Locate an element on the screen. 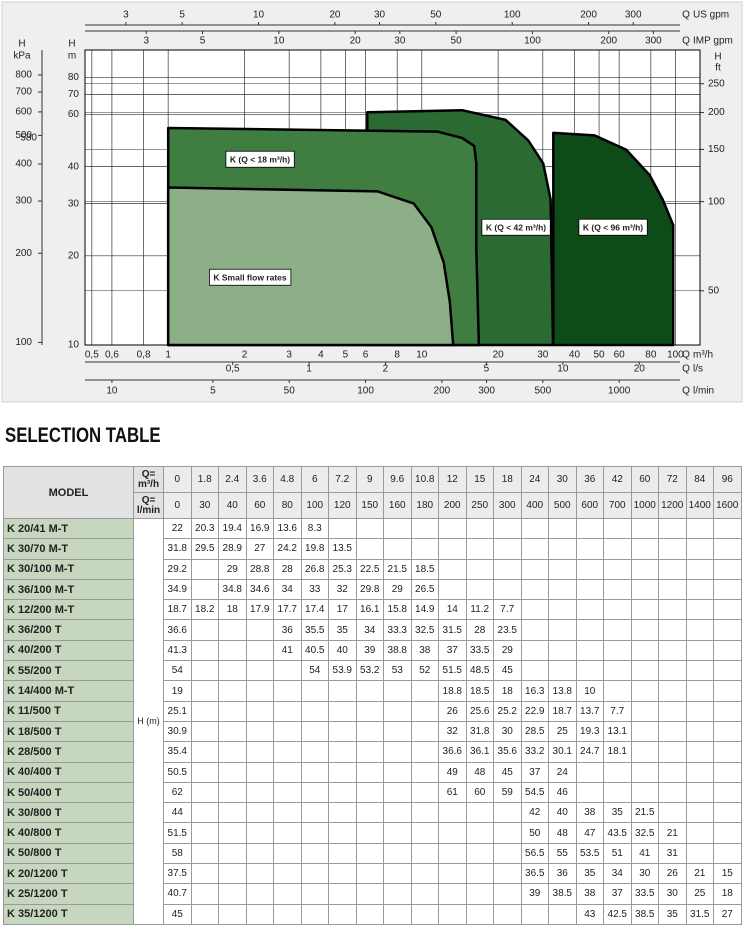 Image resolution: width=744 pixels, height=949 pixels. head-value: 33 is located at coordinates (314, 589).